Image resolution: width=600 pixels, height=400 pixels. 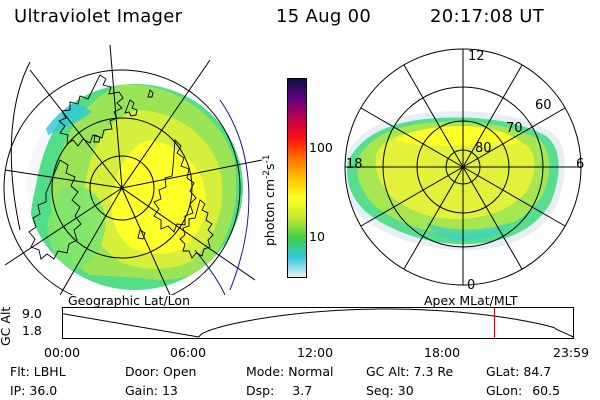 I want to click on lat-label-60: 60, so click(x=543, y=105).